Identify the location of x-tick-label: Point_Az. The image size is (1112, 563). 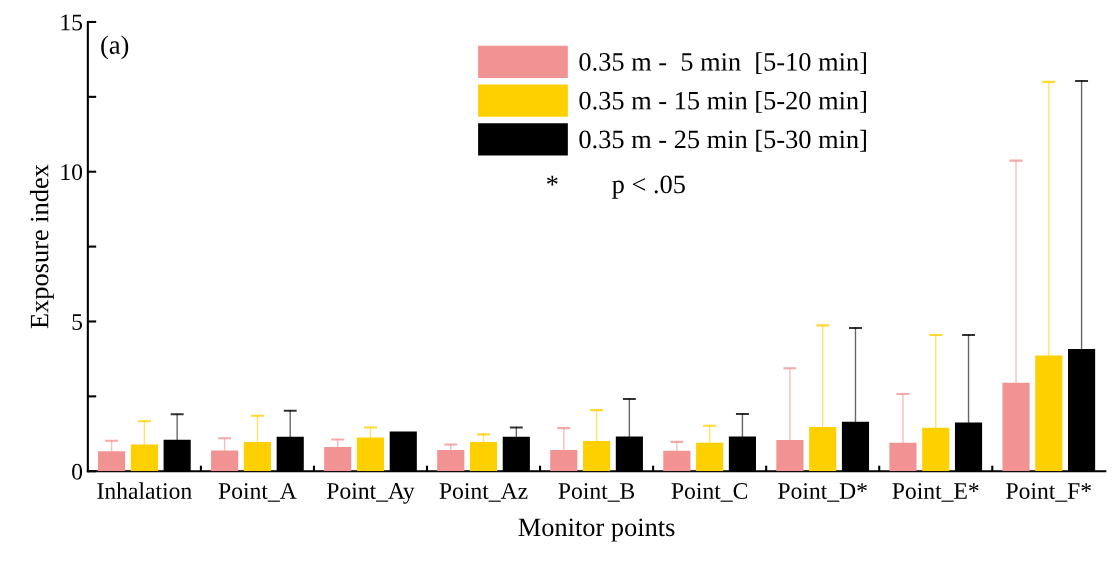
(483, 492).